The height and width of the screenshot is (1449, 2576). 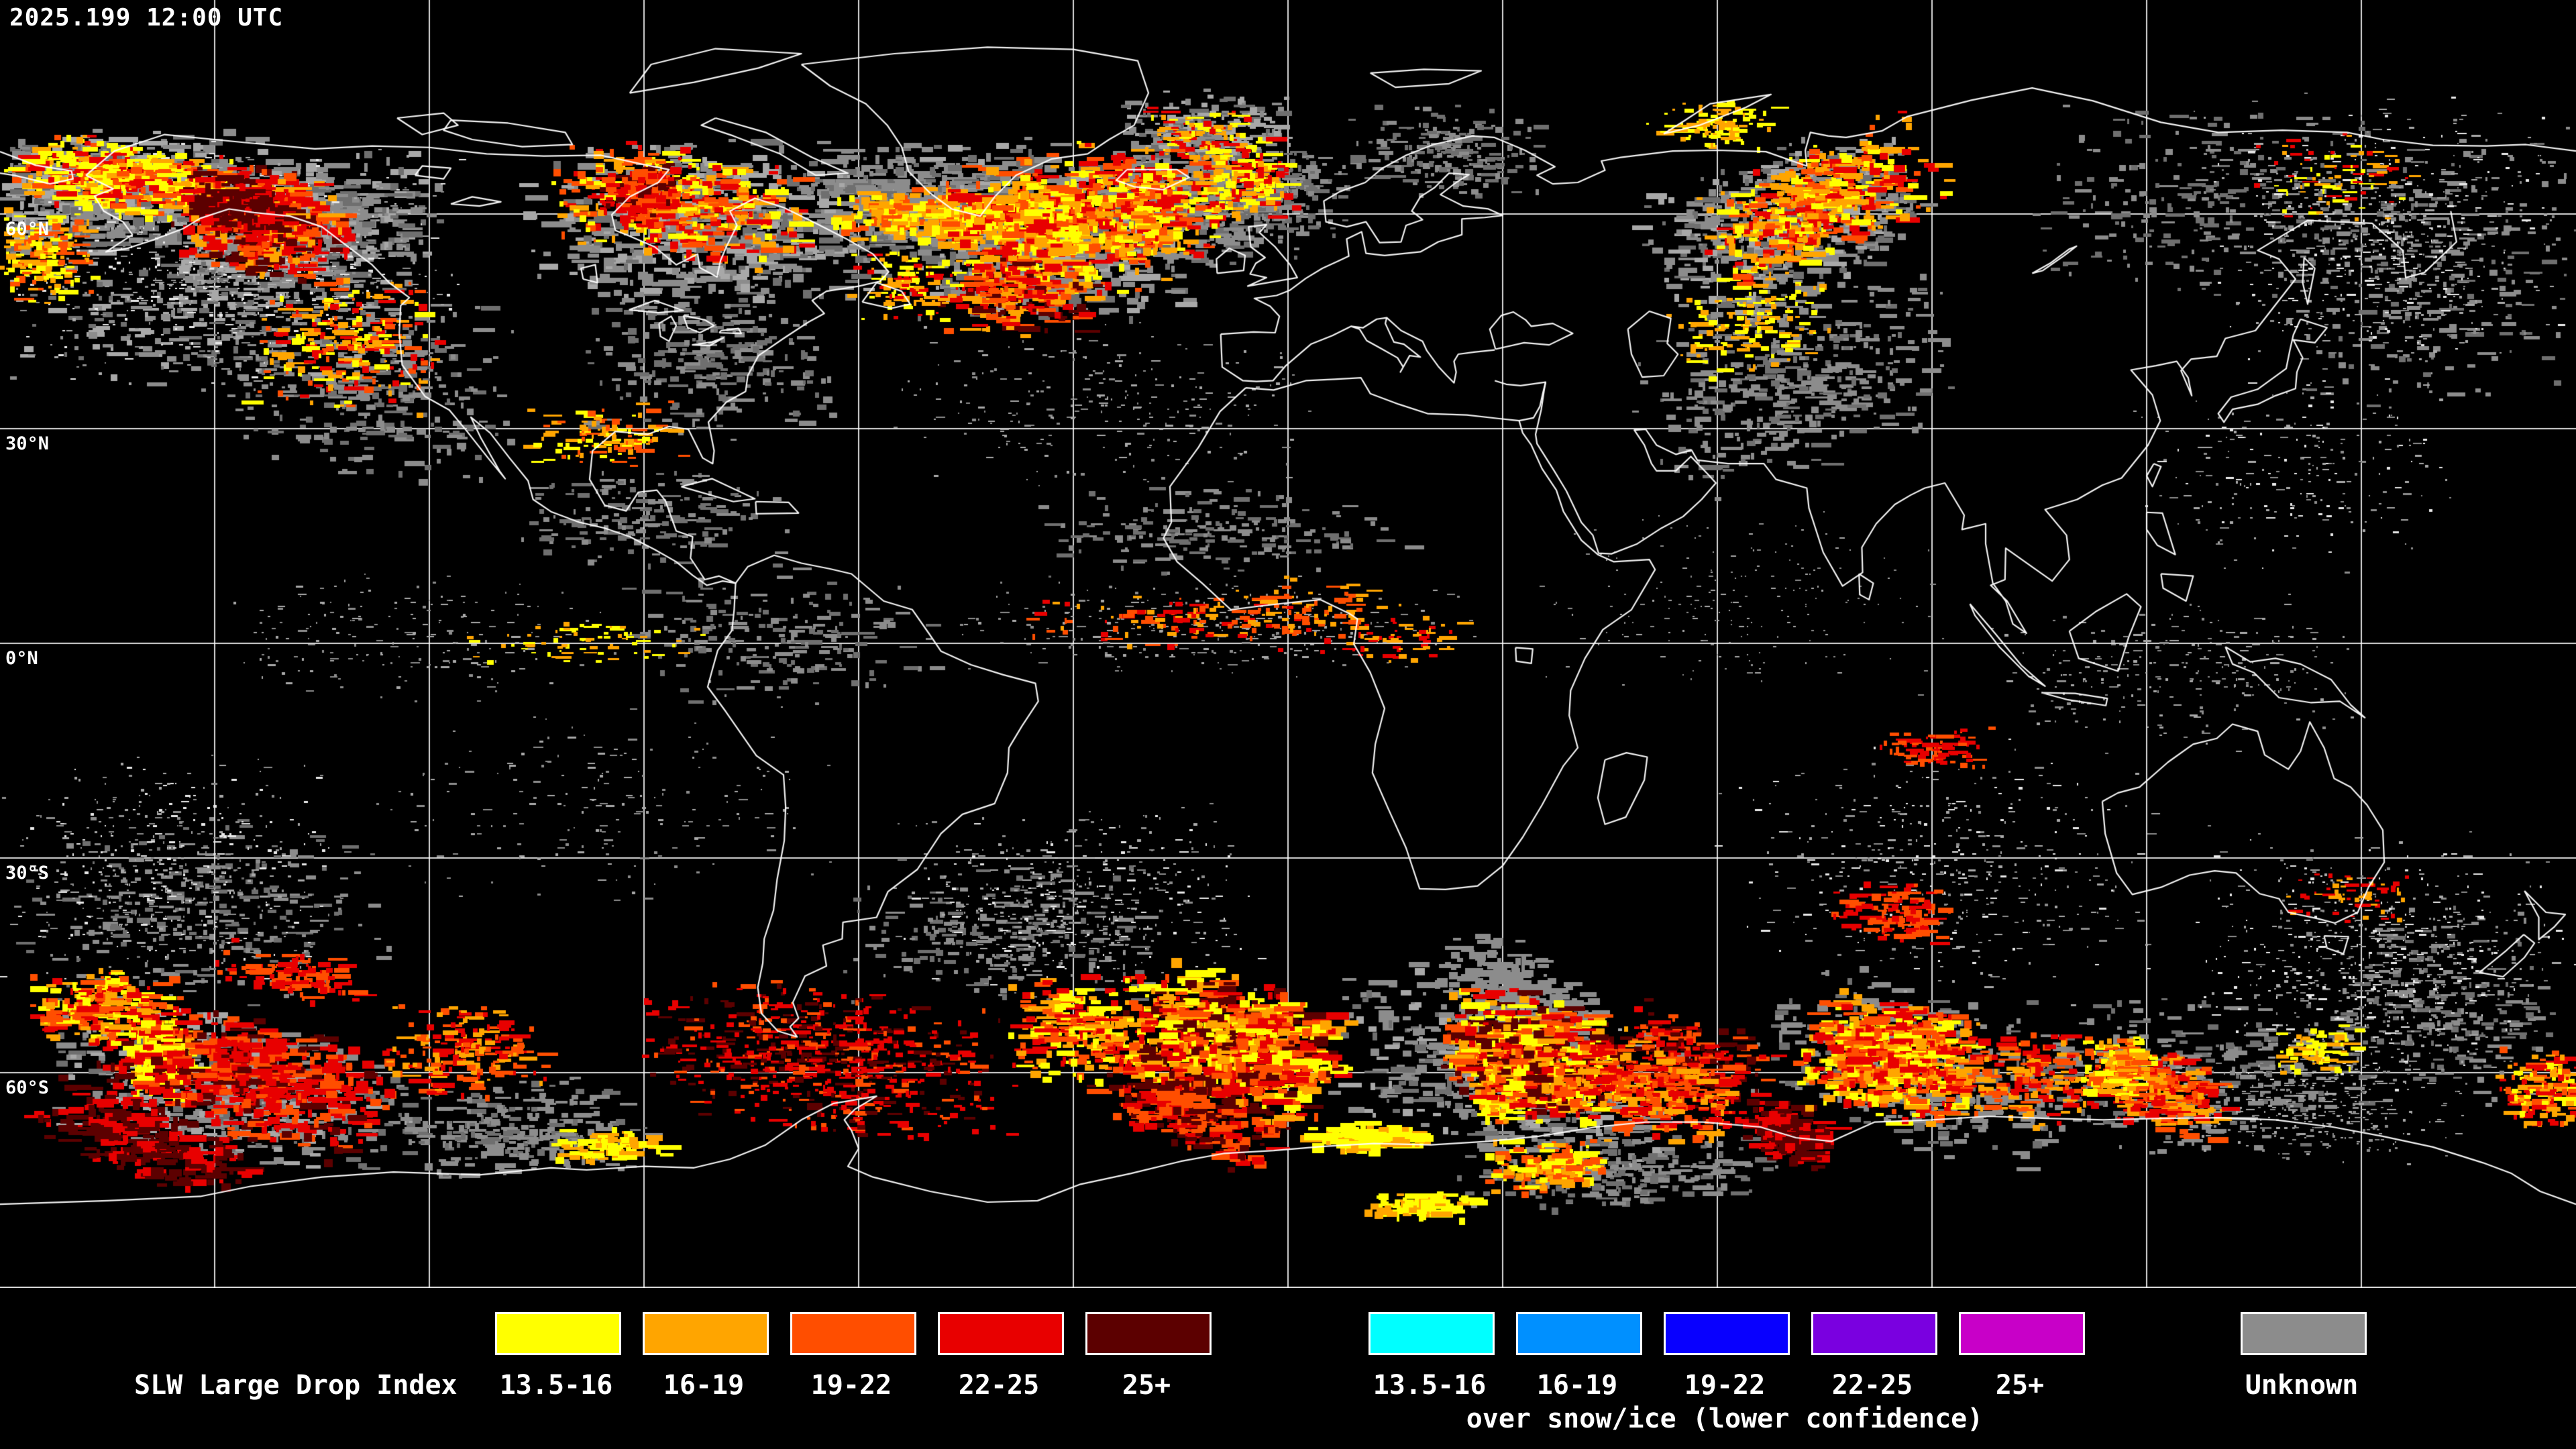 I want to click on legend-swatch-snow-25plus, so click(x=2022, y=1333).